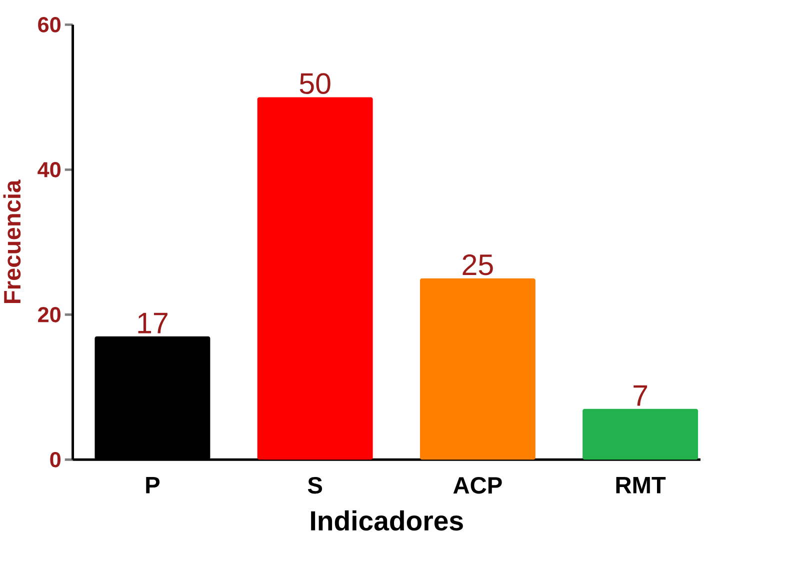 The width and height of the screenshot is (794, 583). What do you see at coordinates (315, 83) in the screenshot?
I see `data-label: 50` at bounding box center [315, 83].